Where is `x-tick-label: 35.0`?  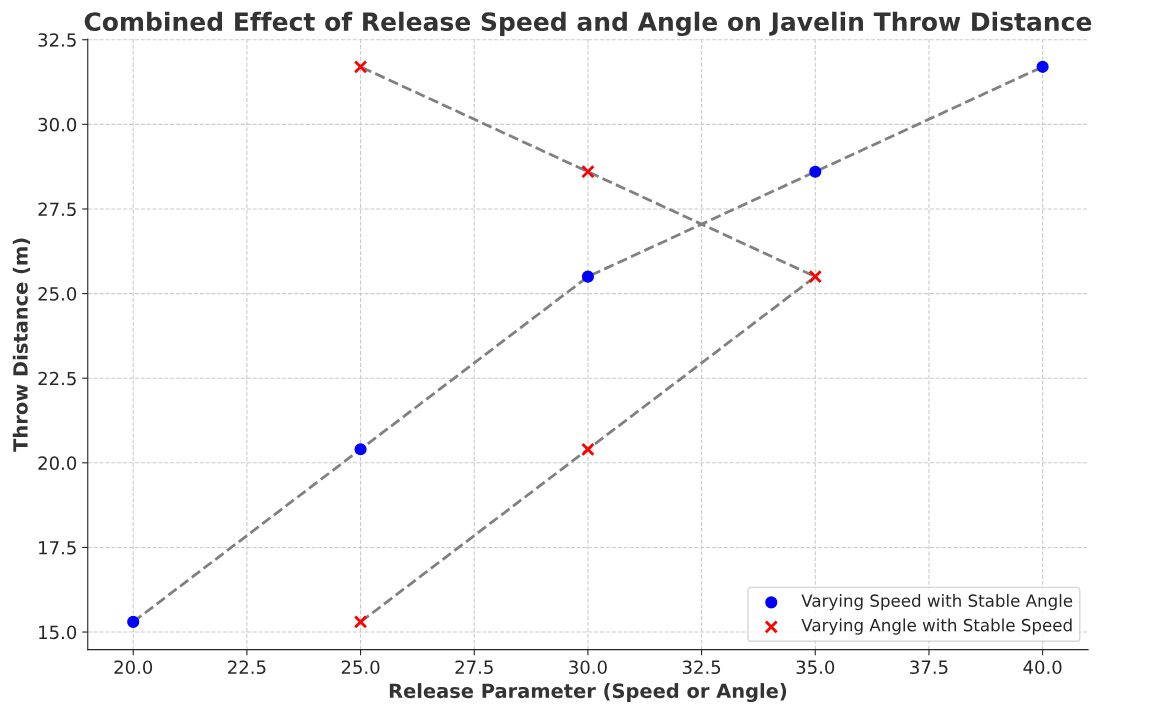 x-tick-label: 35.0 is located at coordinates (815, 667).